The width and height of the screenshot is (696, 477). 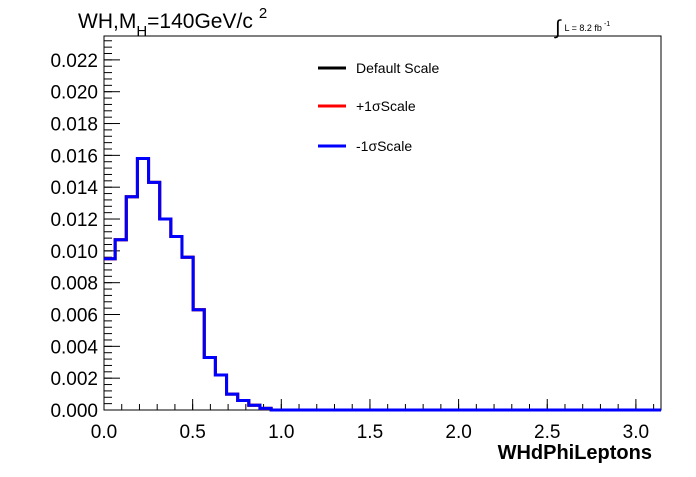 I want to click on title-main: =140GeV/c, so click(x=200, y=21).